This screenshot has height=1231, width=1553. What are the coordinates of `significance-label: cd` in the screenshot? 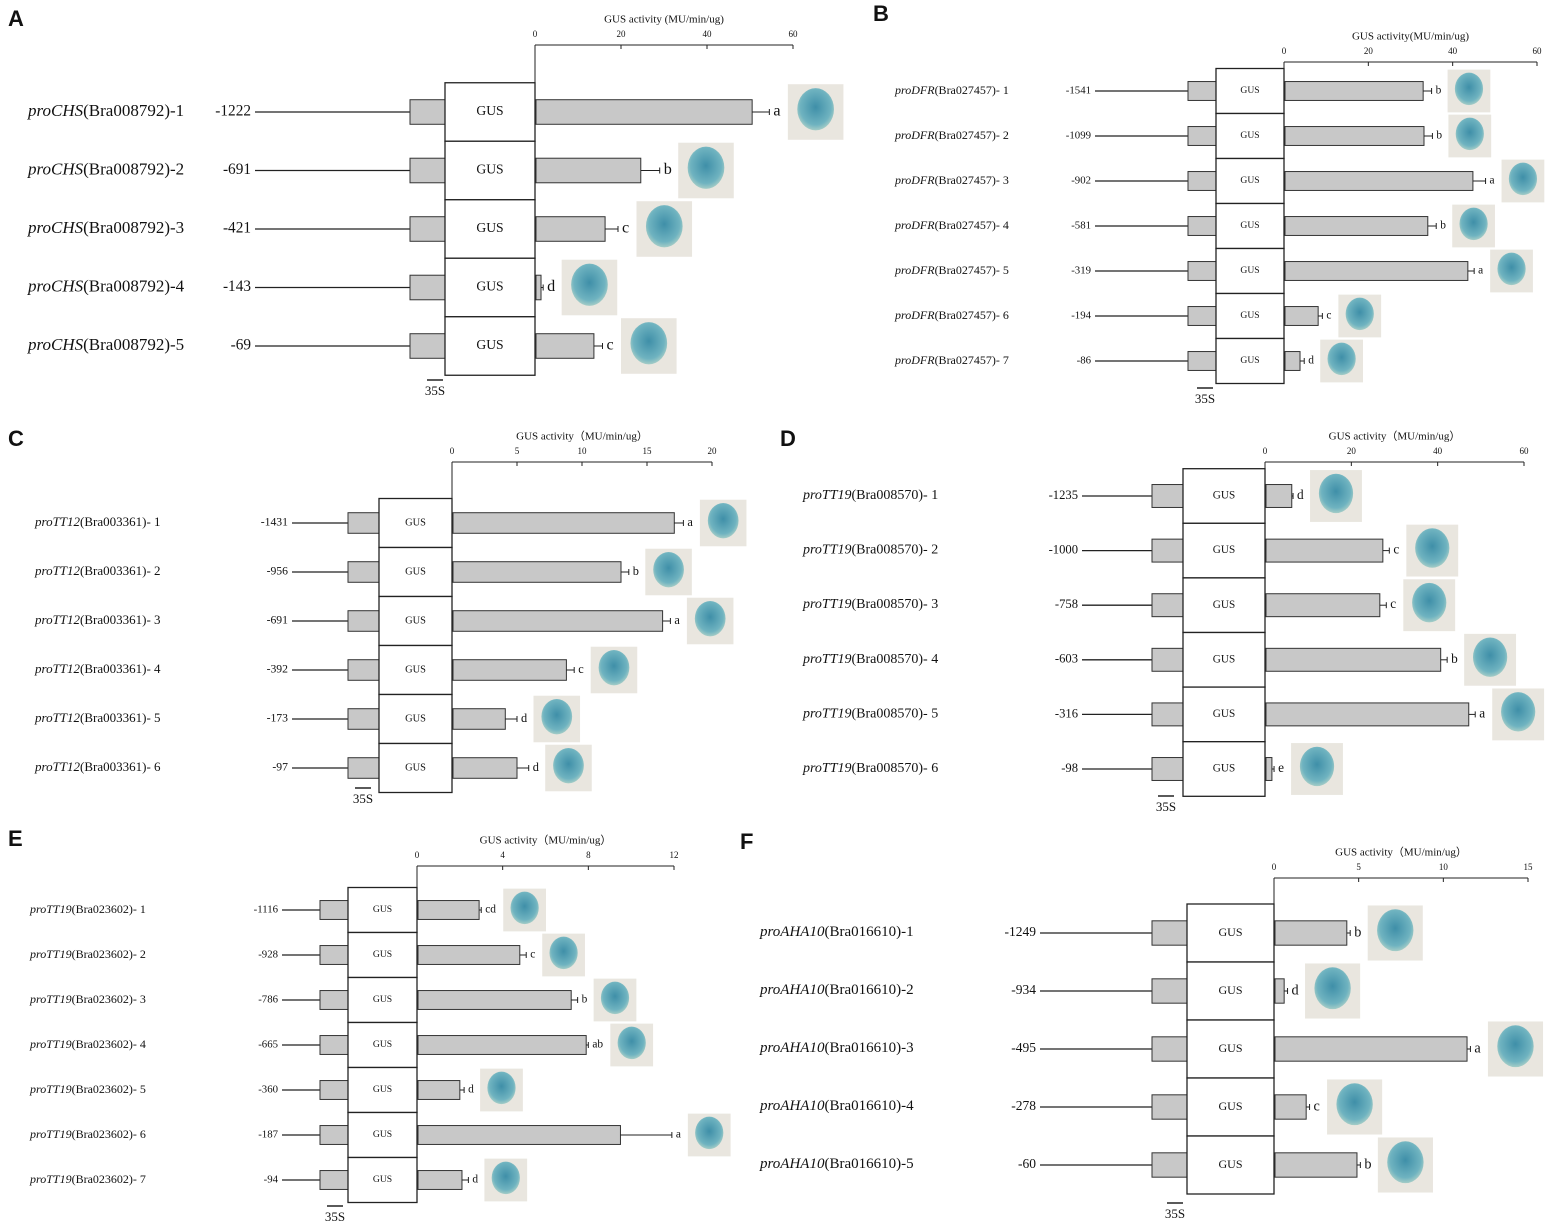 It's located at (490, 910).